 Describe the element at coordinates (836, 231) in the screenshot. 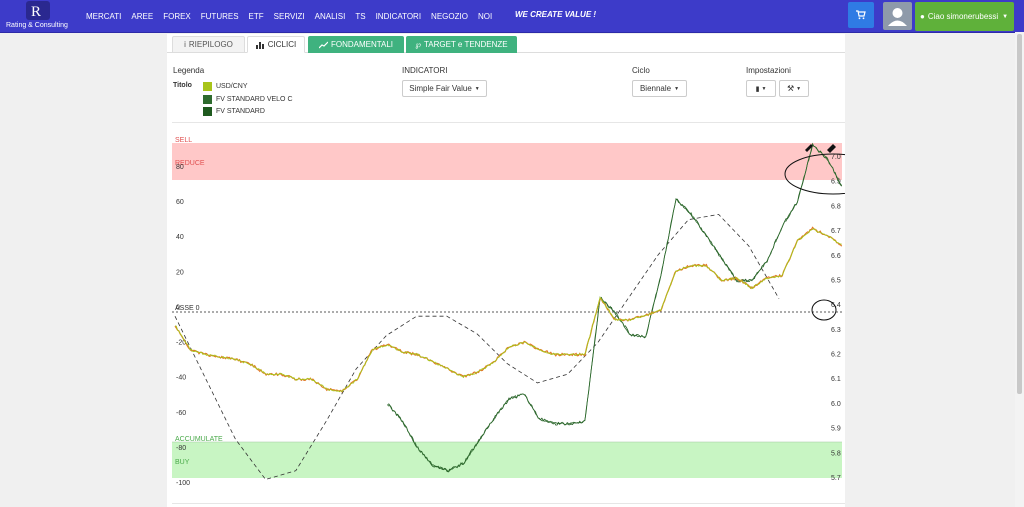

I see `y-right-tick: 6.7` at that location.